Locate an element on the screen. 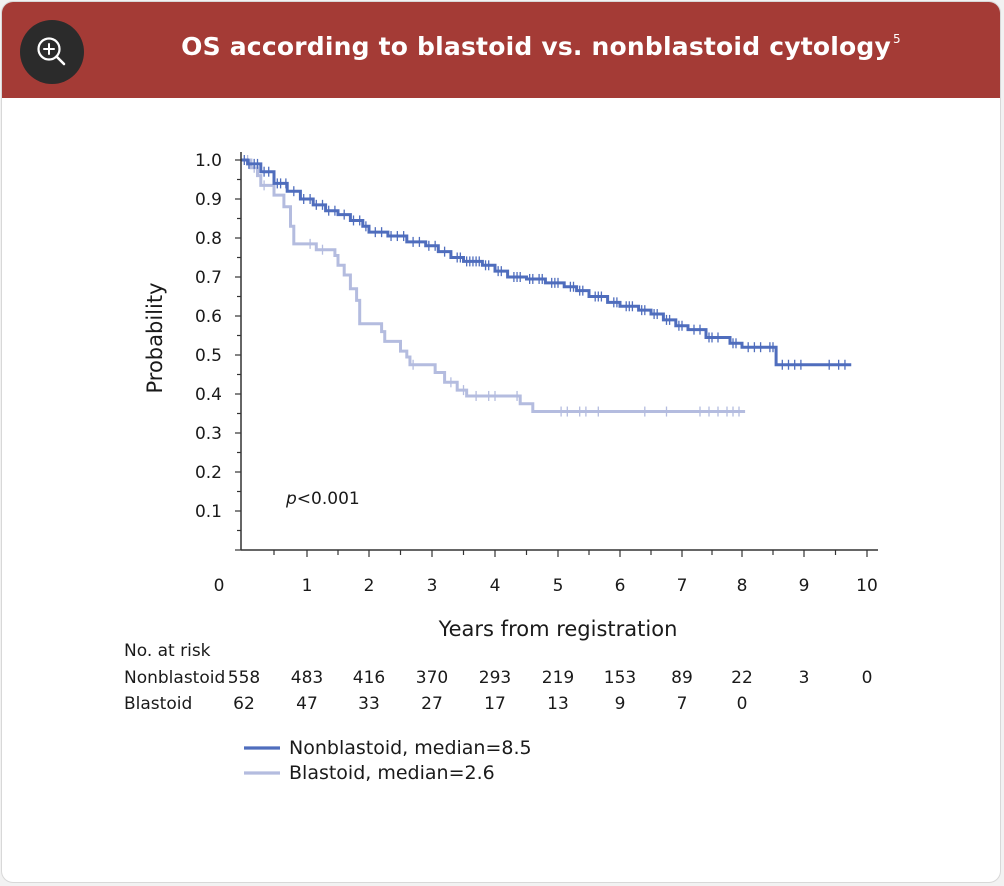  risk-count: 7 is located at coordinates (682, 704).